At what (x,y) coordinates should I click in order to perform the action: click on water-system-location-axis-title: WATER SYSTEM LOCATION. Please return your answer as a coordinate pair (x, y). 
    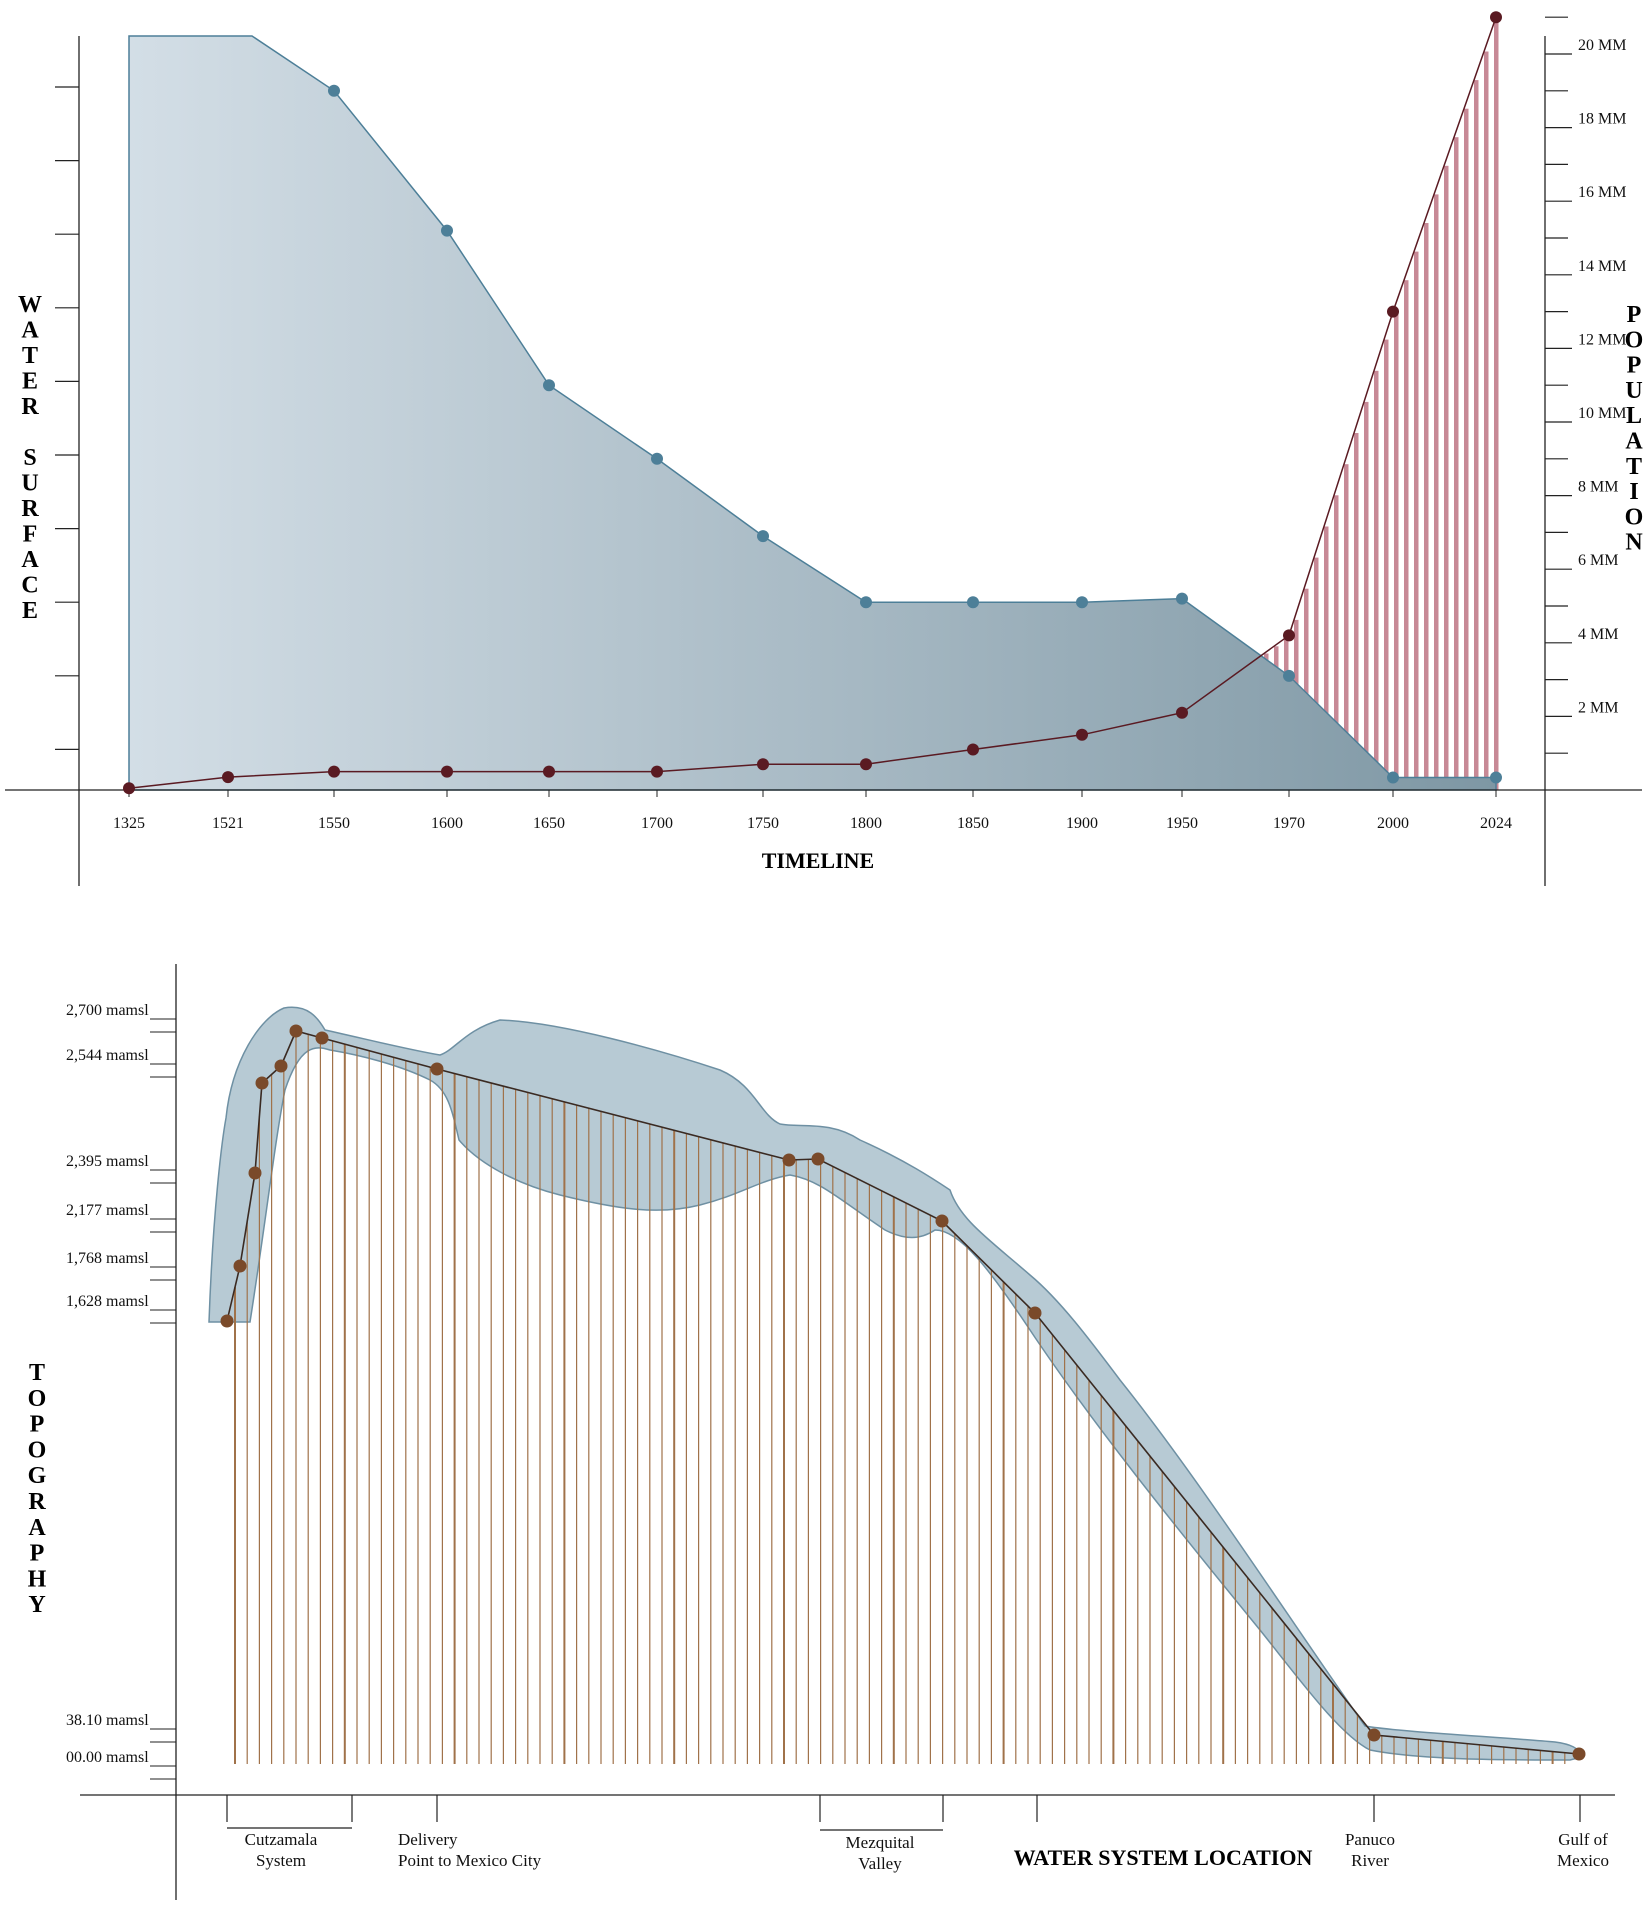
    Looking at the image, I should click on (1163, 1857).